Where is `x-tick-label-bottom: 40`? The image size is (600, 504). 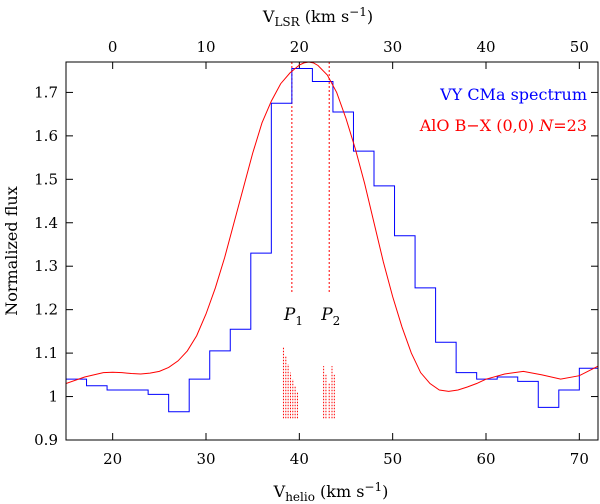
x-tick-label-bottom: 40 is located at coordinates (299, 459).